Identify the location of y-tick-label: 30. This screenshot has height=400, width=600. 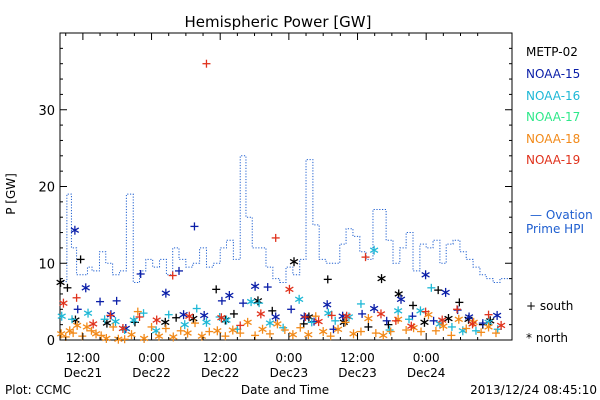
(46, 111).